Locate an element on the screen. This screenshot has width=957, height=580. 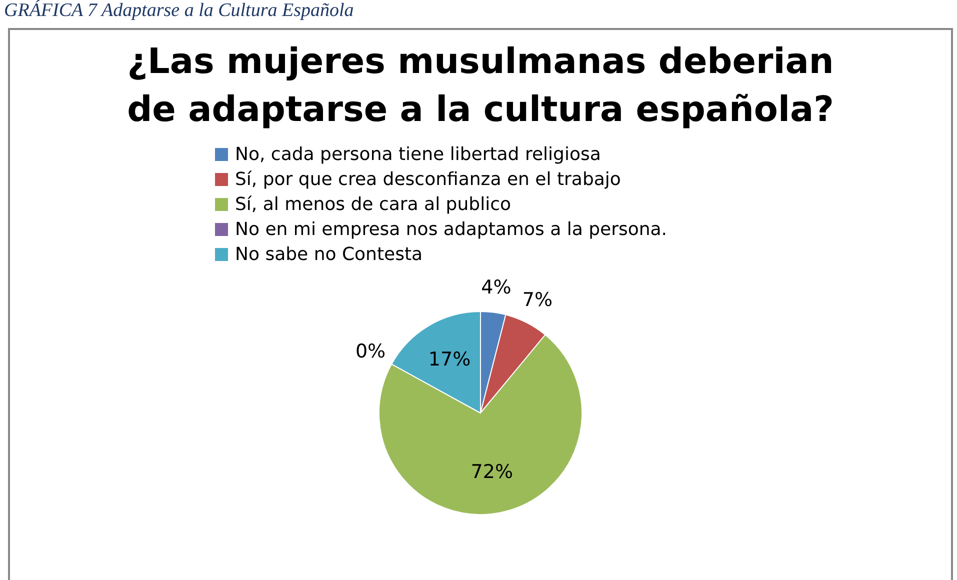
legend-label: No sabe no Contesta is located at coordinates (329, 255).